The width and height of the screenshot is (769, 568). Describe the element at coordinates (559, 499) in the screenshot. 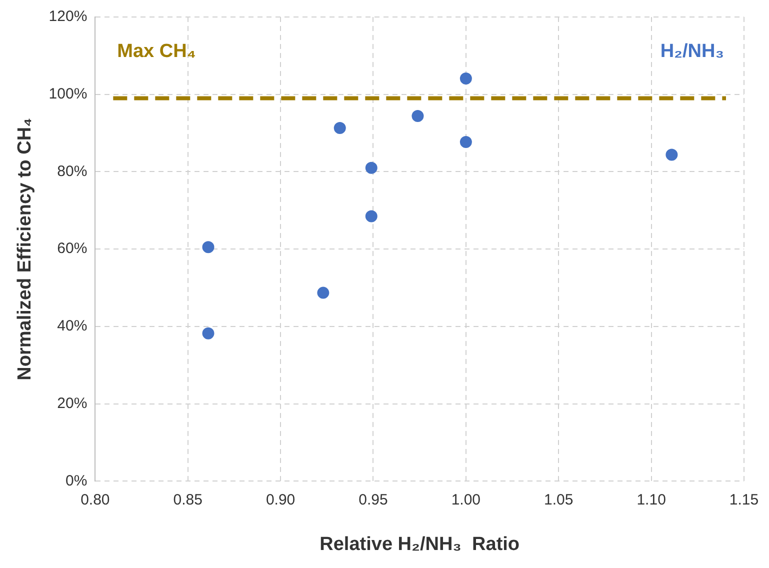

I see `x-tick-label: 1.05` at that location.